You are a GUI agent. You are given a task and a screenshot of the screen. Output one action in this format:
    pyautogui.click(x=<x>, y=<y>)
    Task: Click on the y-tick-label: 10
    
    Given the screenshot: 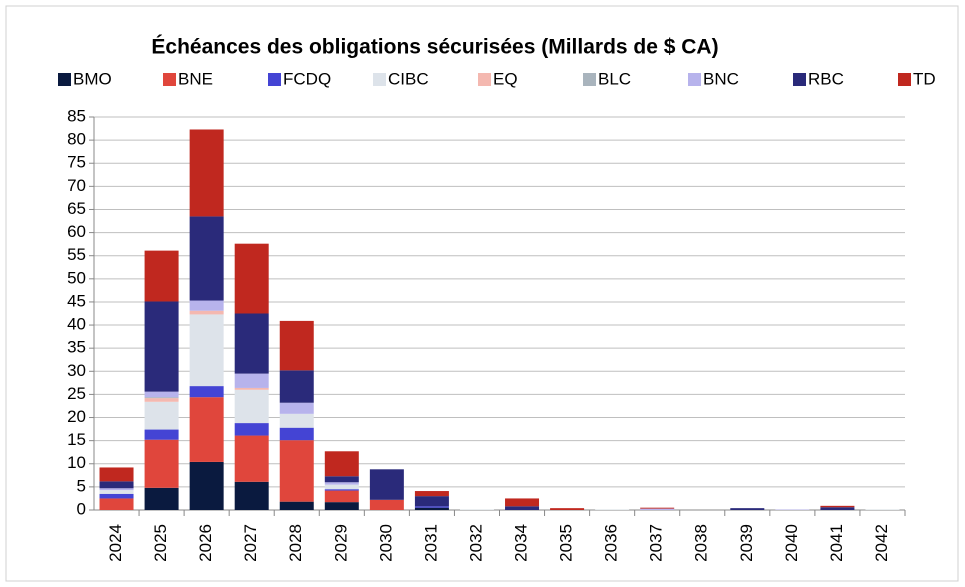 What is the action you would take?
    pyautogui.click(x=76, y=462)
    